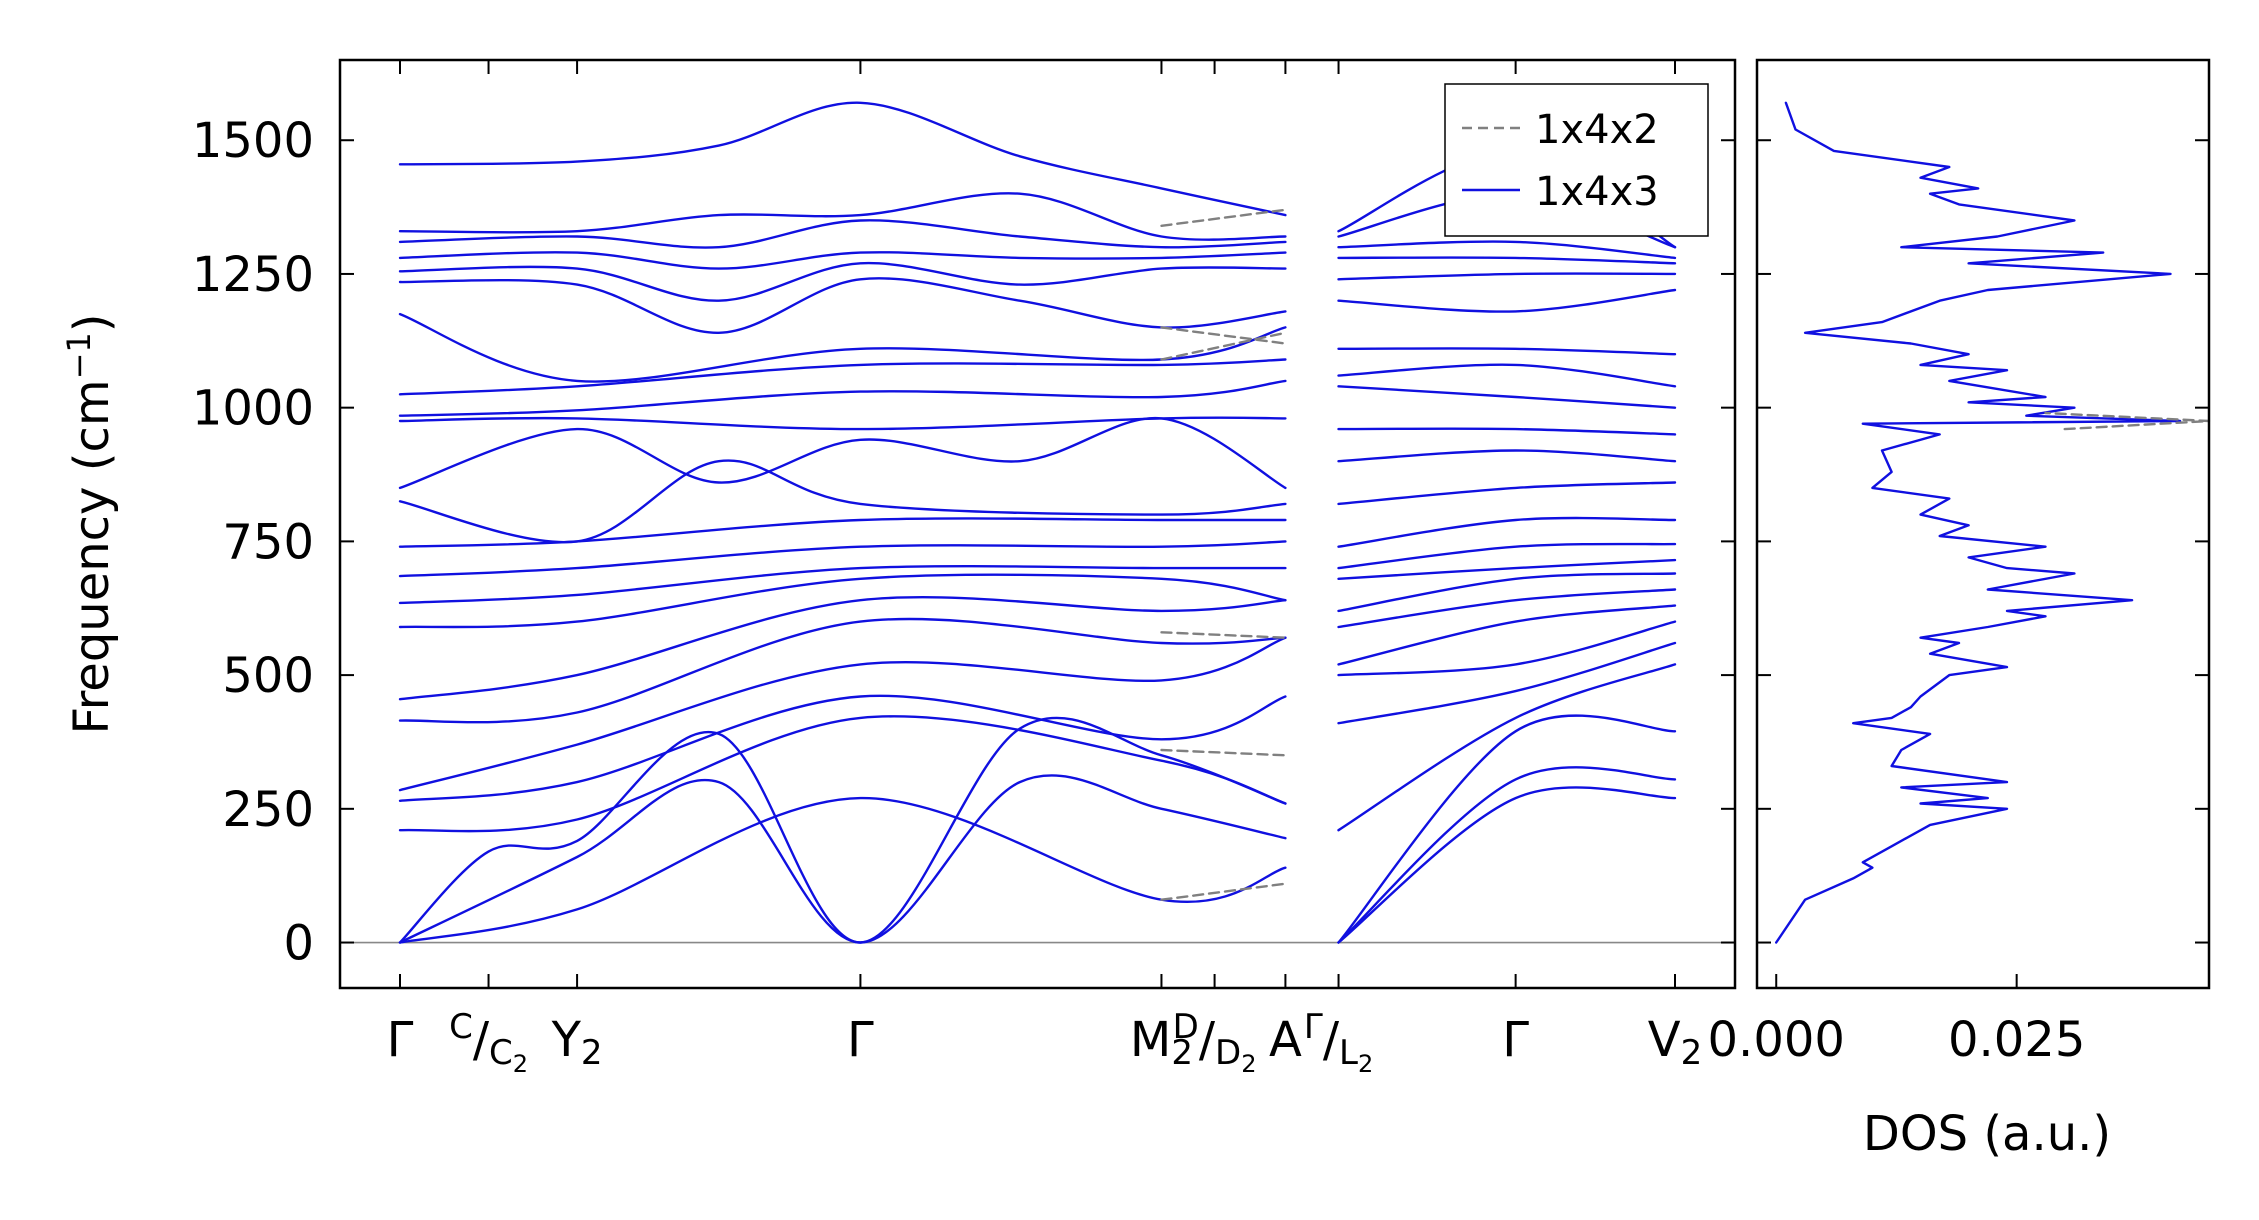  I want to click on dos-y-ticks, so click(1983, 541).